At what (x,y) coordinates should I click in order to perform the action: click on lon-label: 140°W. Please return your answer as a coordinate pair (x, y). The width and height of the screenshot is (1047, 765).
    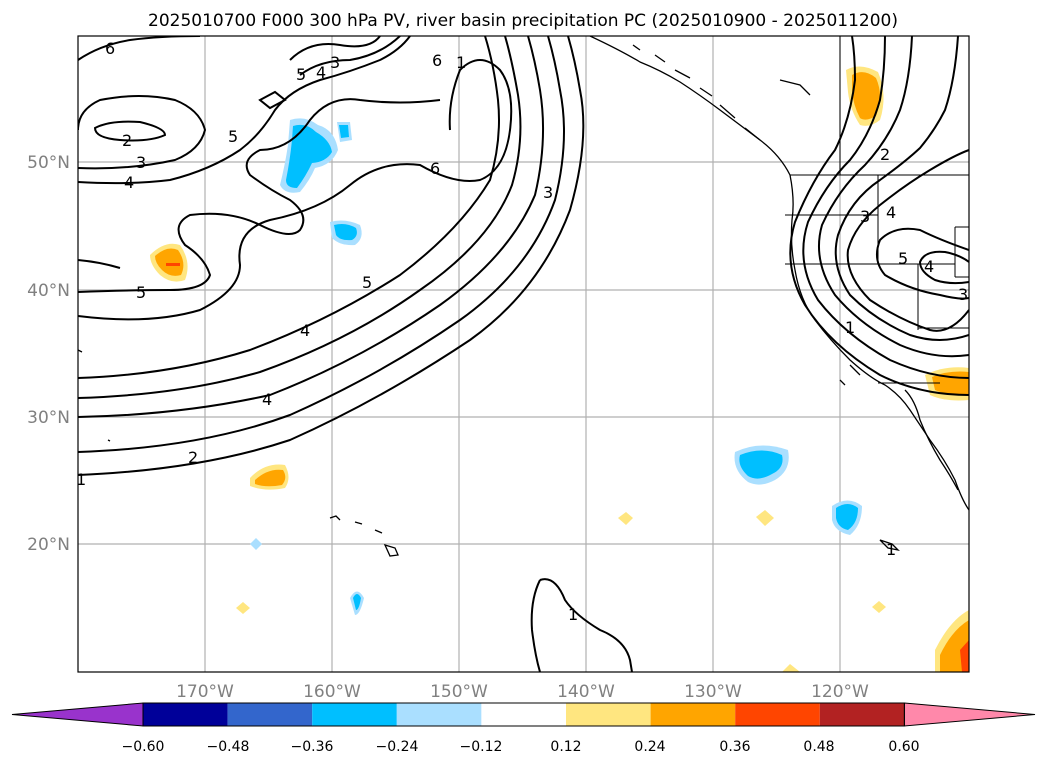
    Looking at the image, I should click on (586, 692).